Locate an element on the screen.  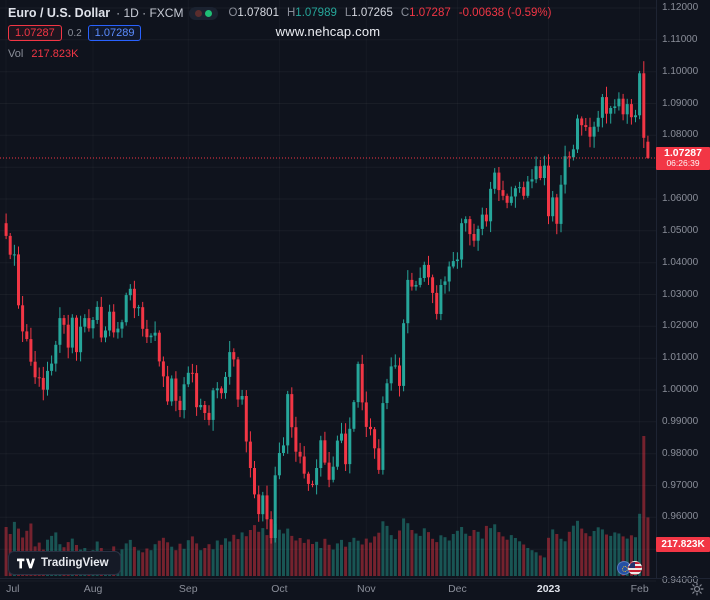
current-price-badge: 1.07287 06:26:39 is located at coordinates (683, 159).